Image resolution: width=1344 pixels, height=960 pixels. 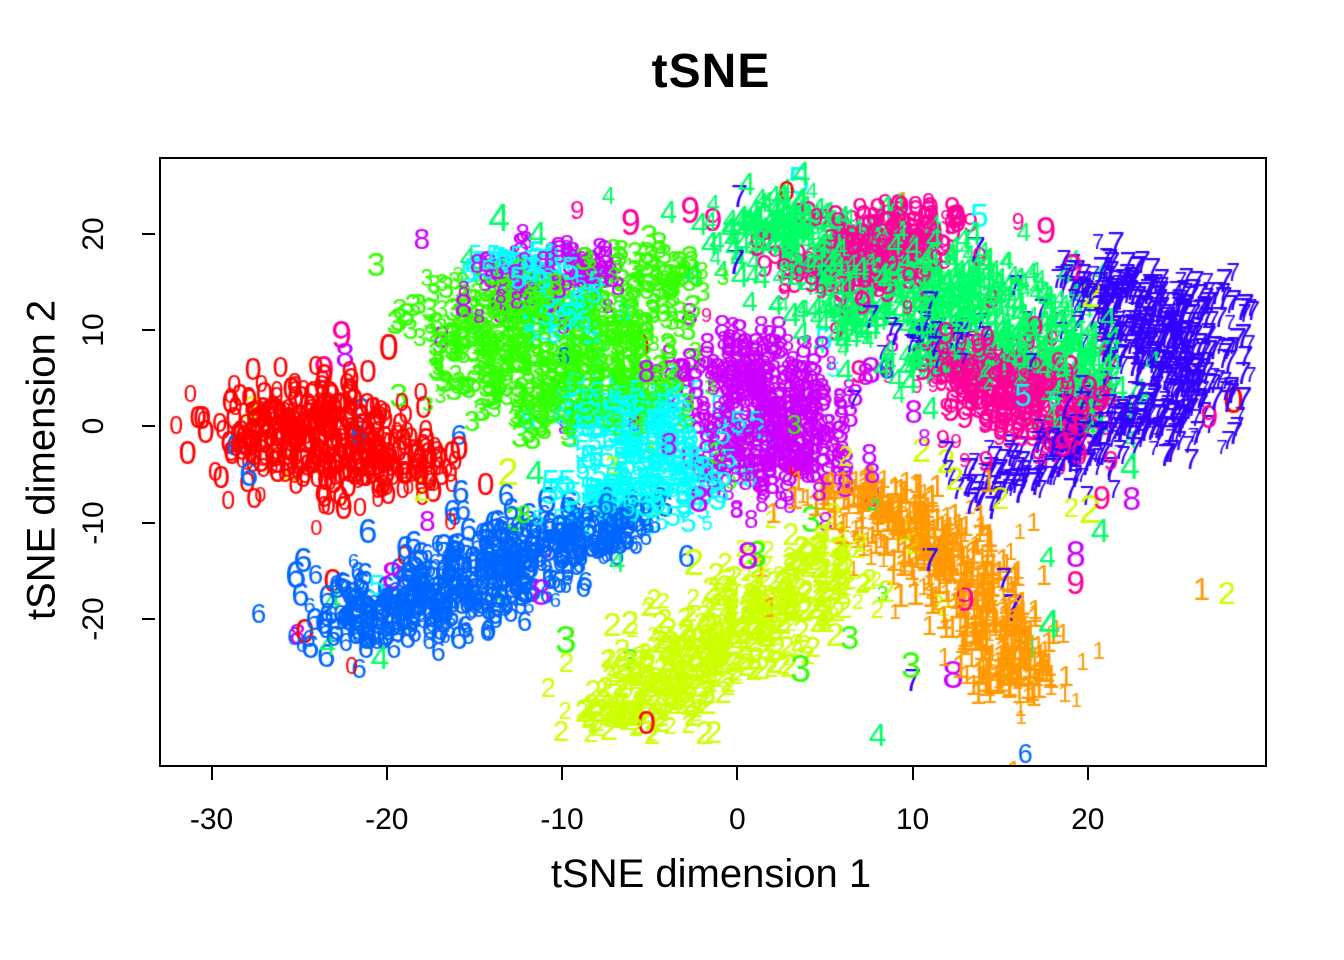 I want to click on x-axis-label: tSNE dimension 1, so click(x=711, y=874).